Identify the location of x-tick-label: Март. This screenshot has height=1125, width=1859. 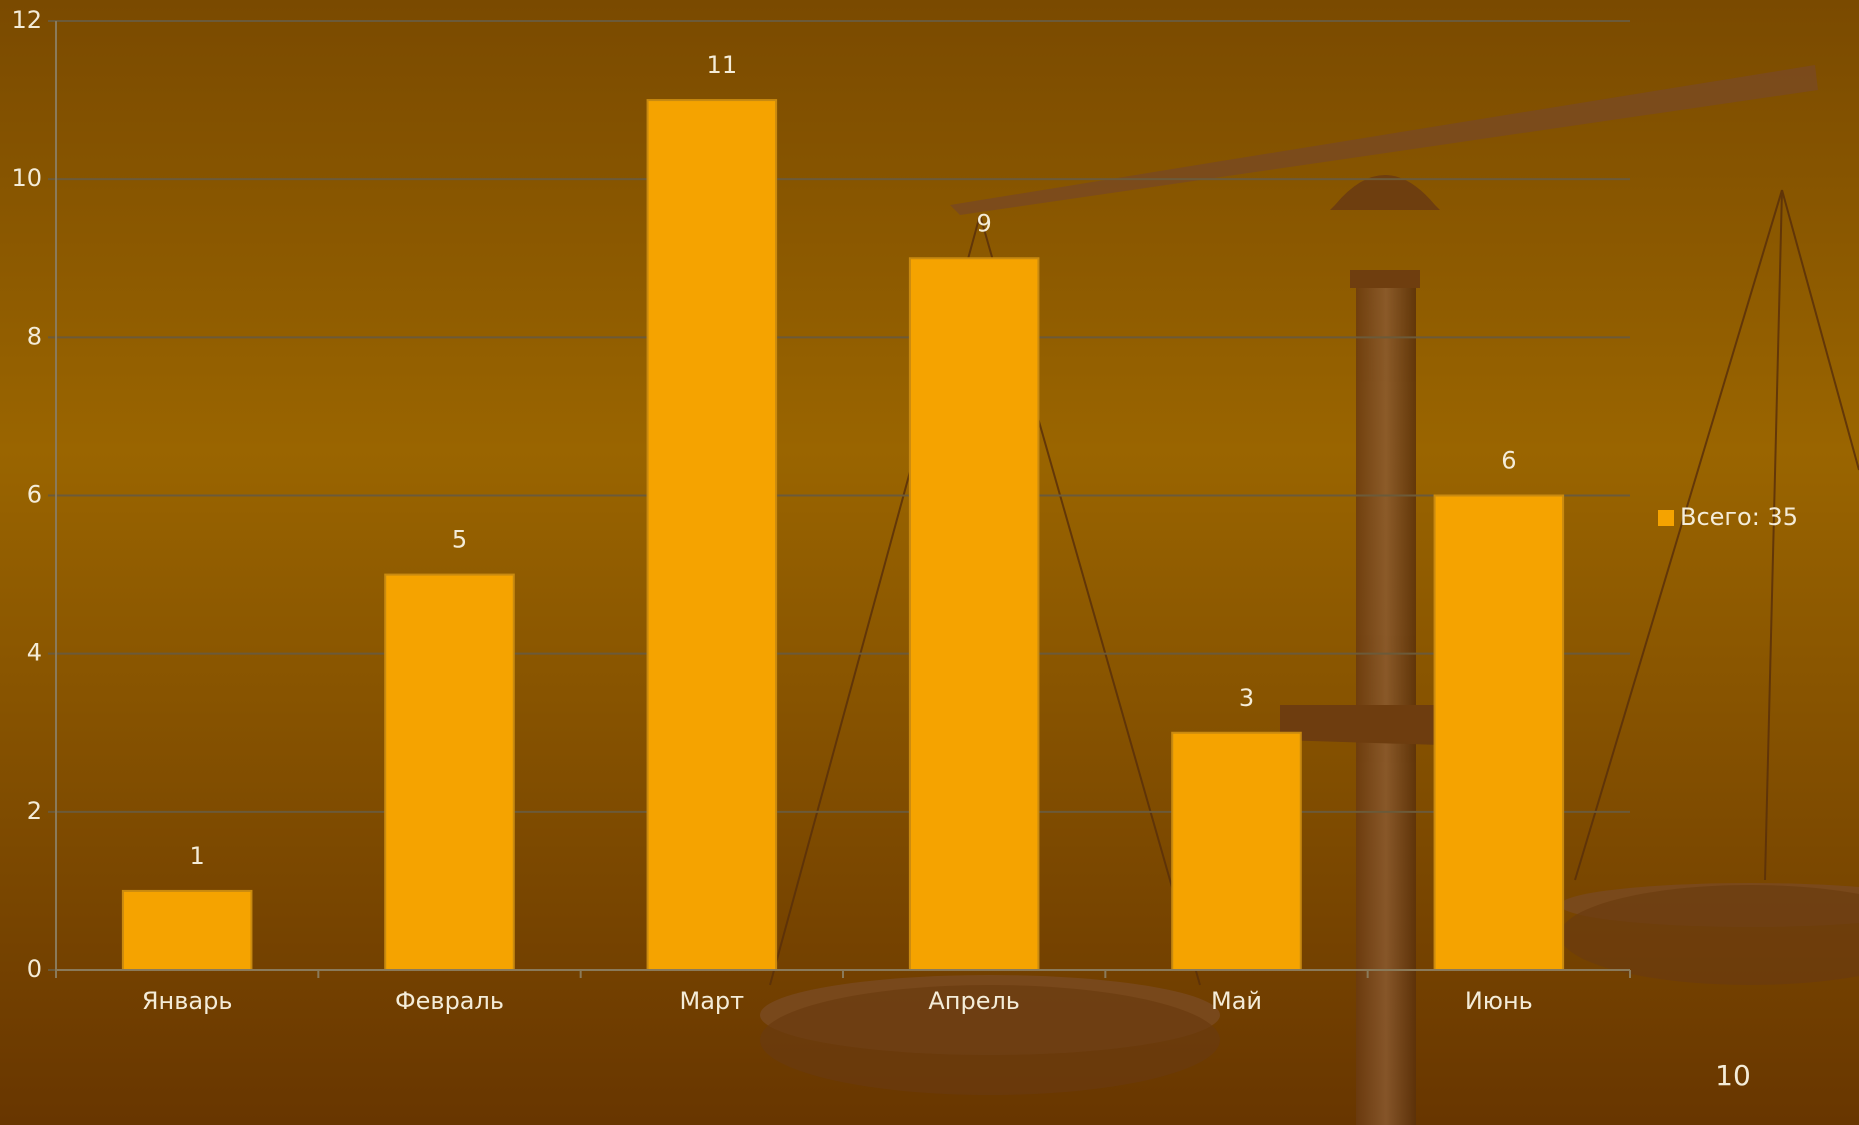
(712, 1001).